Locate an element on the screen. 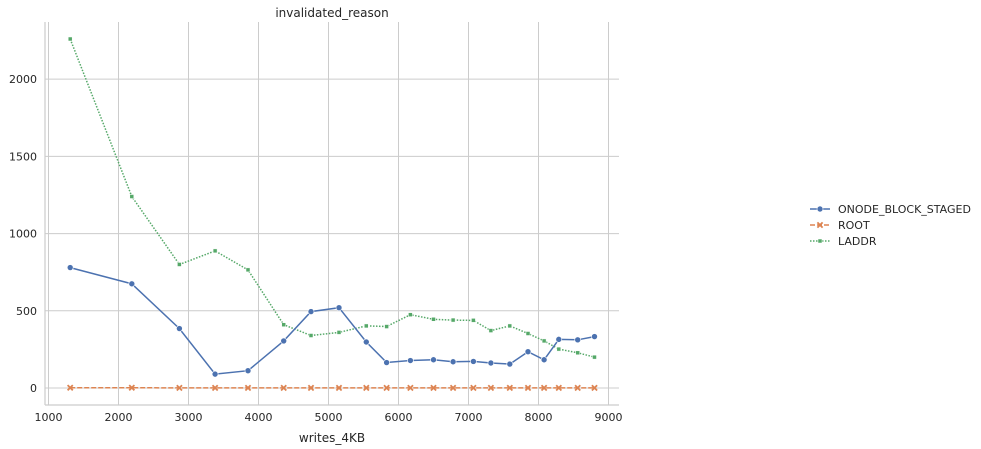 This screenshot has height=449, width=981. legend-label: ONODE_BLOCK_STAGED is located at coordinates (904, 209).